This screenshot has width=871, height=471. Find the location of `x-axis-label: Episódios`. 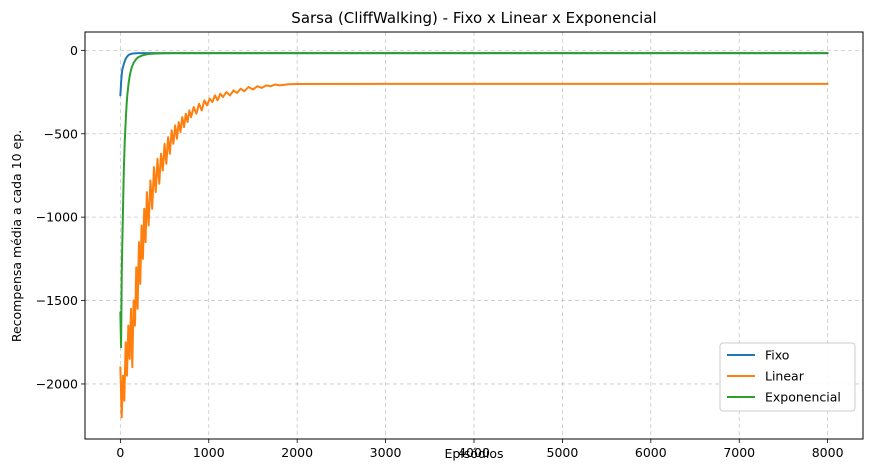

x-axis-label: Episódios is located at coordinates (473, 453).